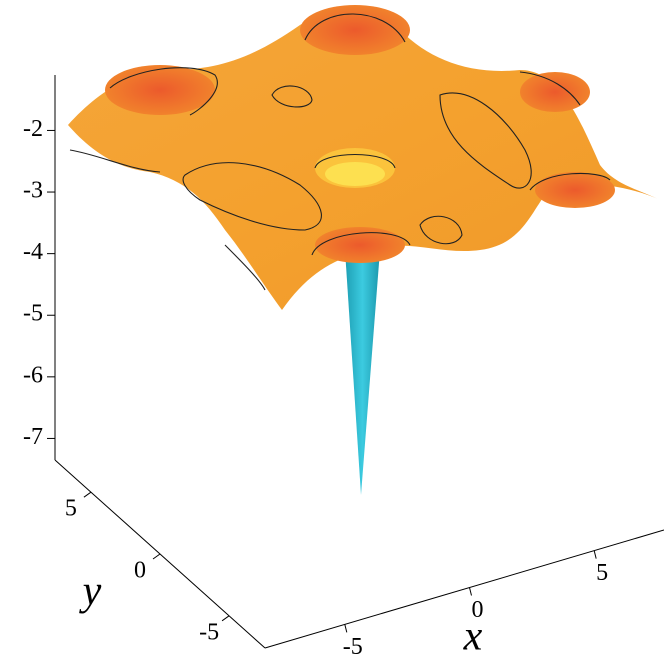 This screenshot has width=664, height=664. Describe the element at coordinates (33, 437) in the screenshot. I see `z-tick-label: -7` at that location.